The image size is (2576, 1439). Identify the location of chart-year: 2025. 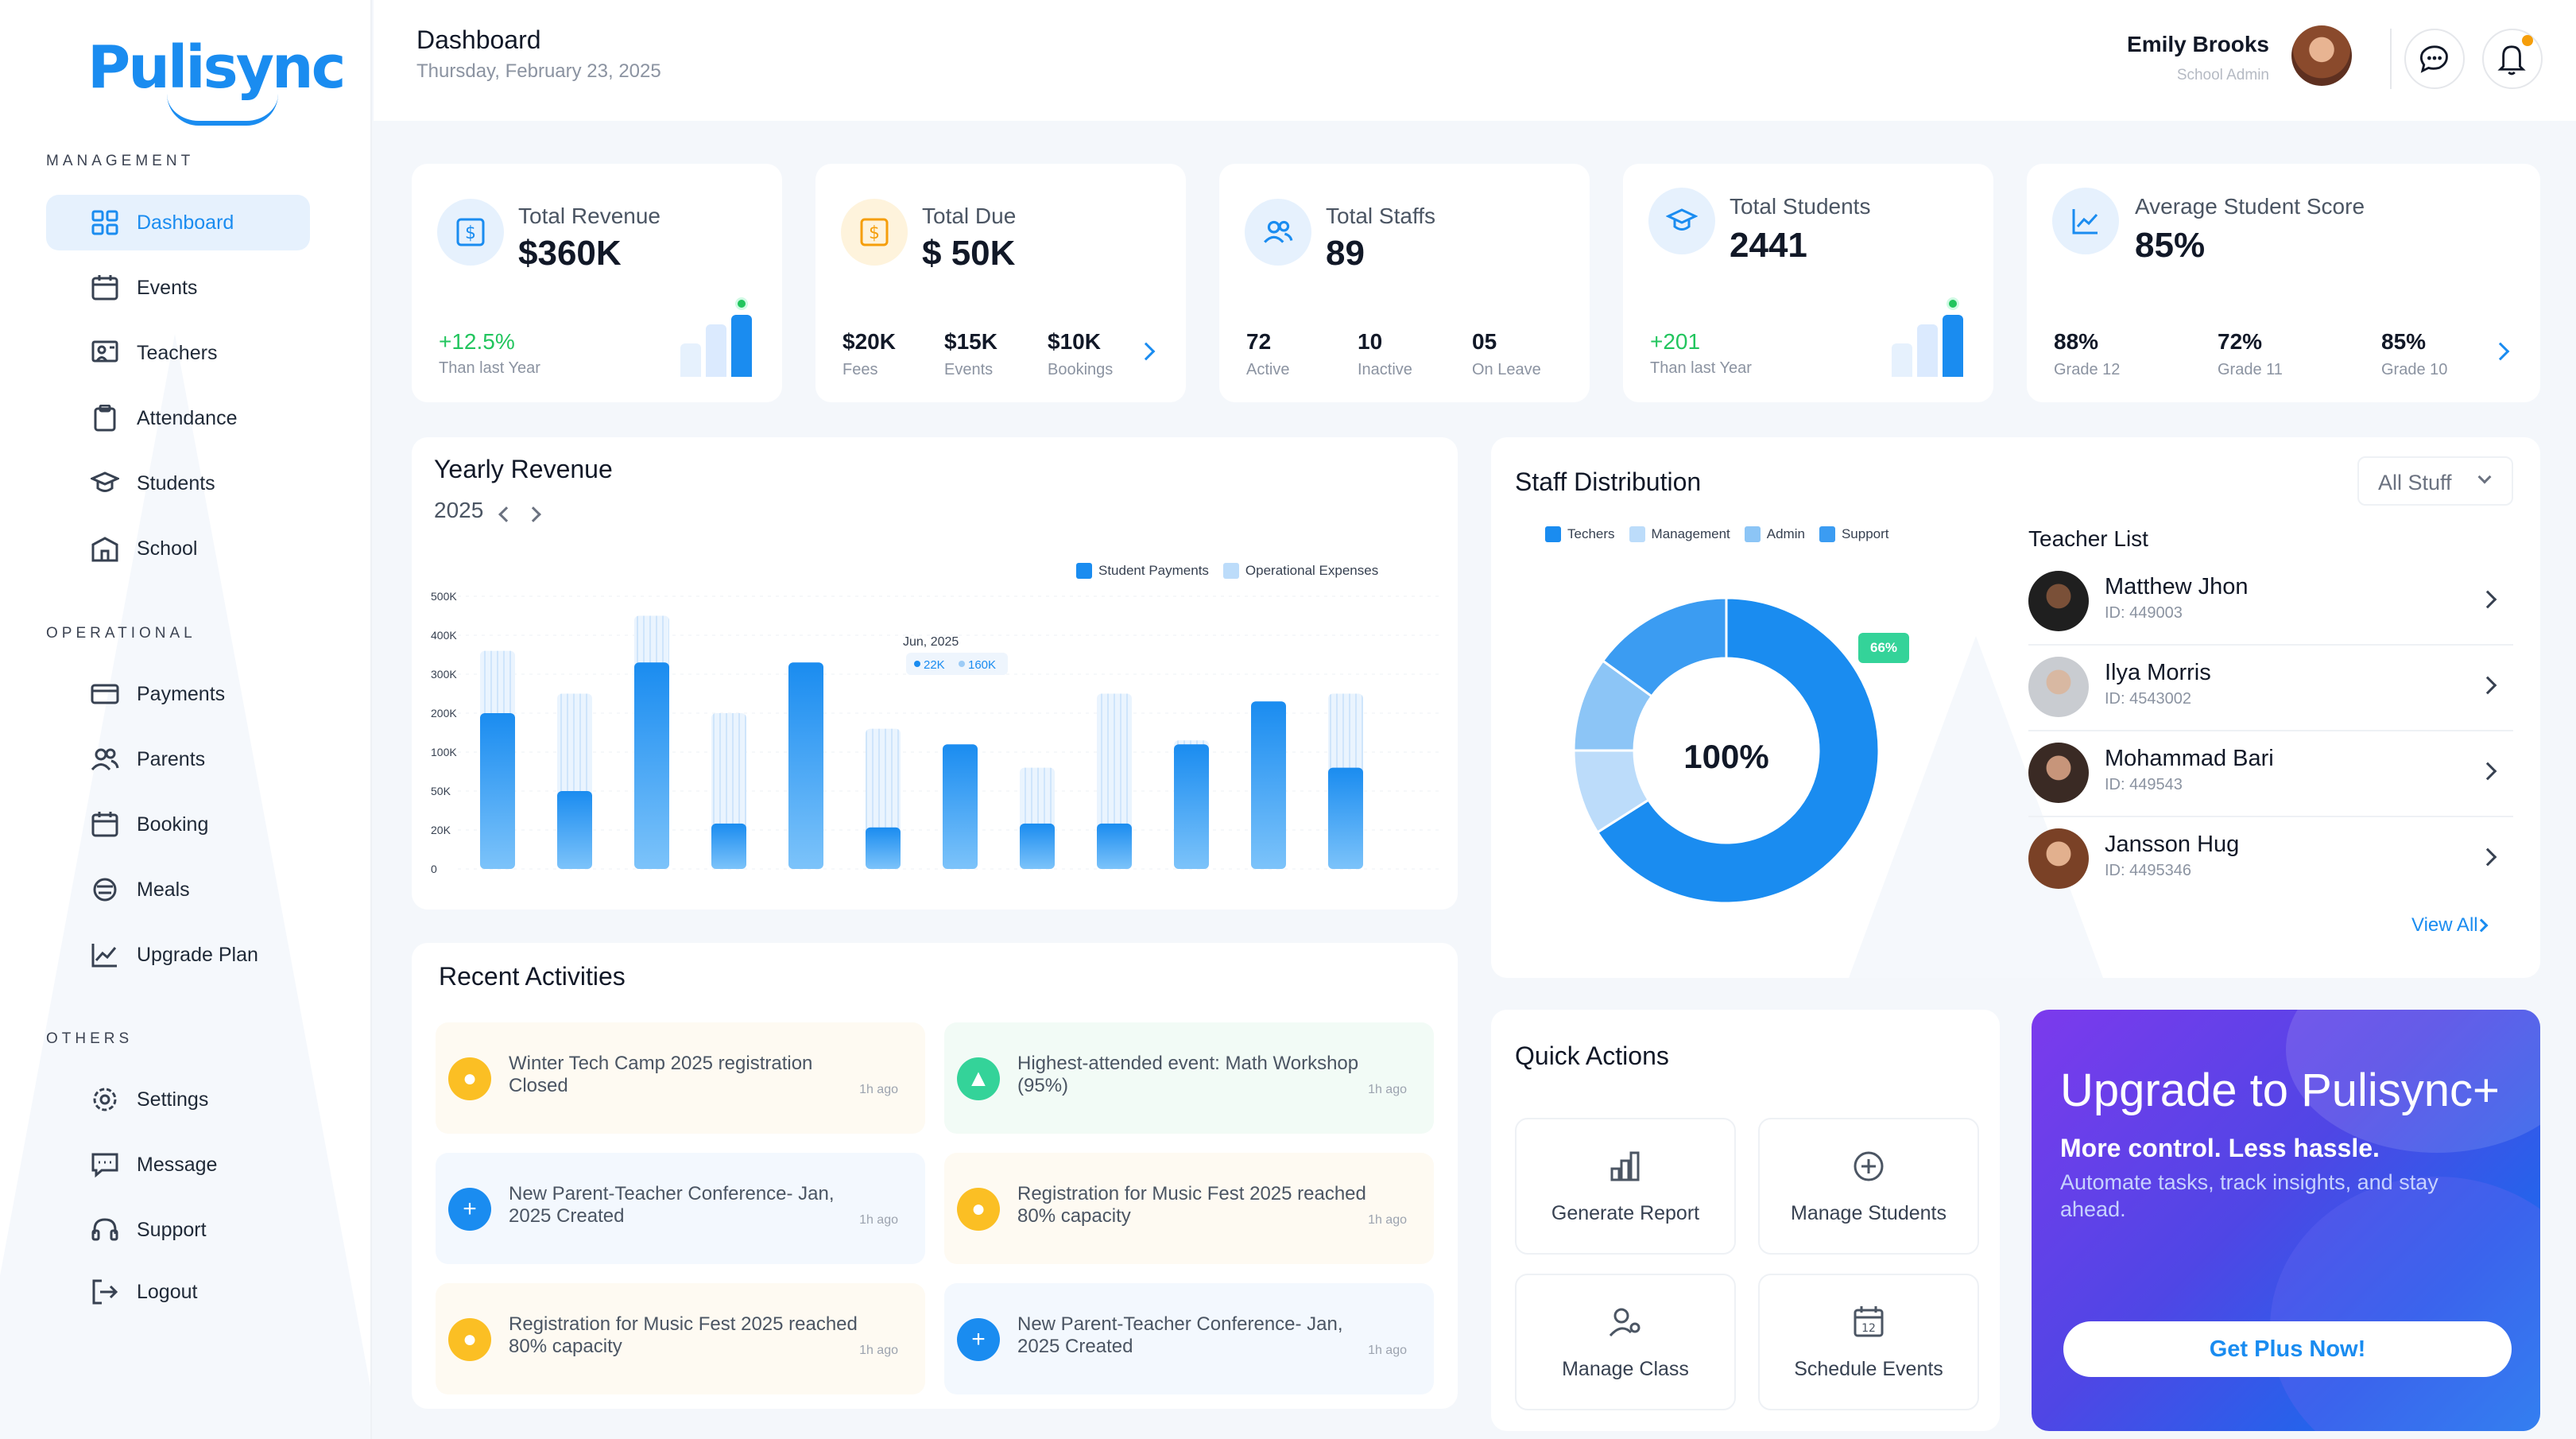
(459, 510).